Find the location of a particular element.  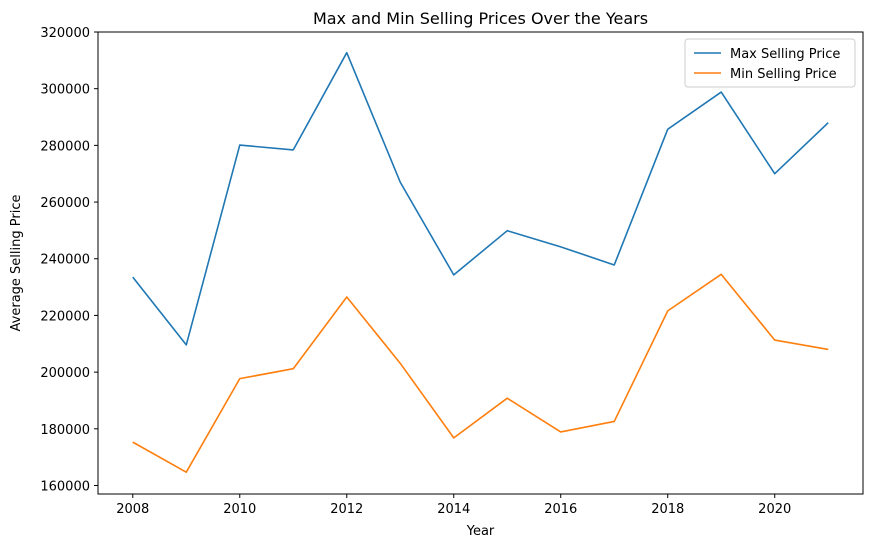

legend-entry: Min Selling Price is located at coordinates (783, 74).